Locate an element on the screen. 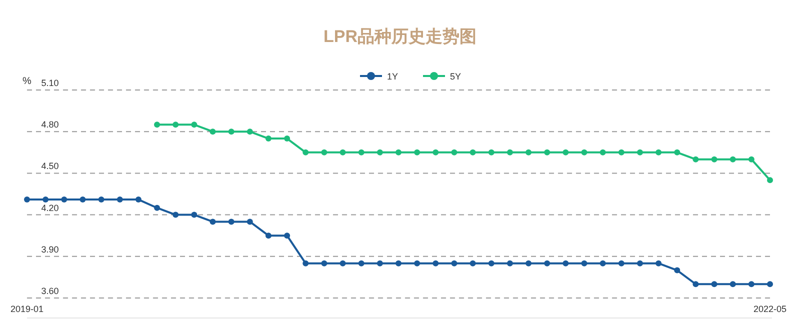  chart-title: LPR品种历史走势图 is located at coordinates (400, 36).